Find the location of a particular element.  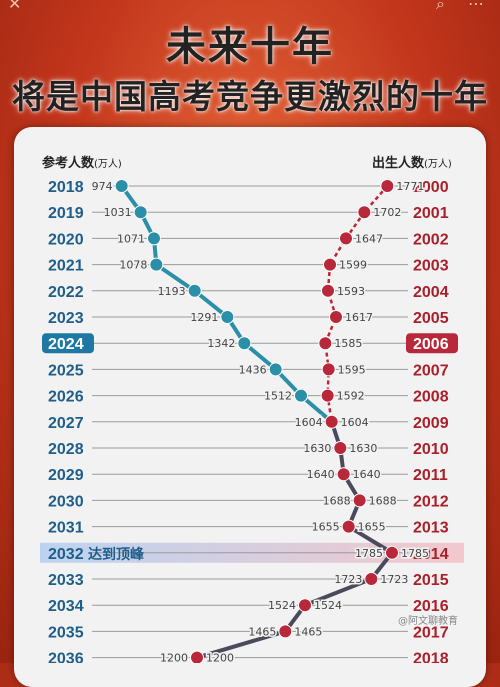

peak-label: 达到顶峰 is located at coordinates (116, 554).